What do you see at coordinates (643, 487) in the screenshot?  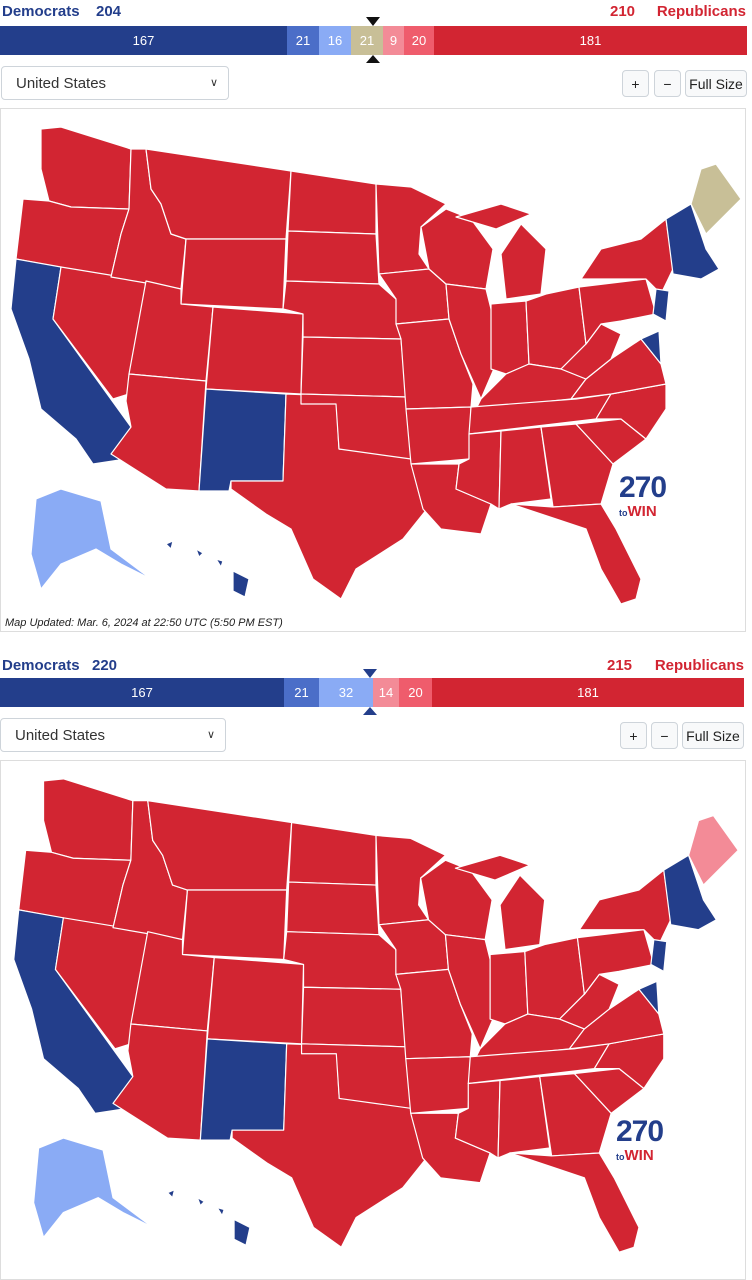 I see `logo-number: 270` at bounding box center [643, 487].